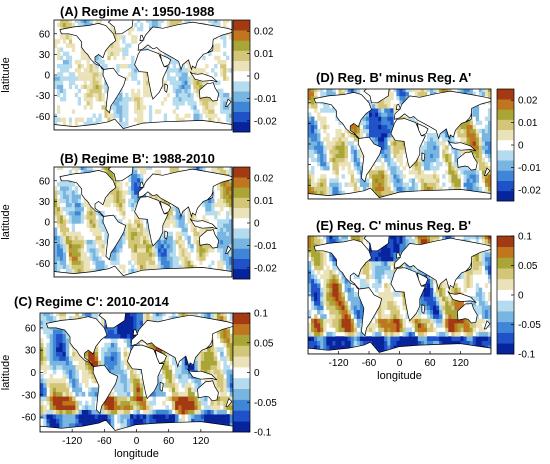  What do you see at coordinates (209, 344) in the screenshot?
I see `landmass-japan` at bounding box center [209, 344].